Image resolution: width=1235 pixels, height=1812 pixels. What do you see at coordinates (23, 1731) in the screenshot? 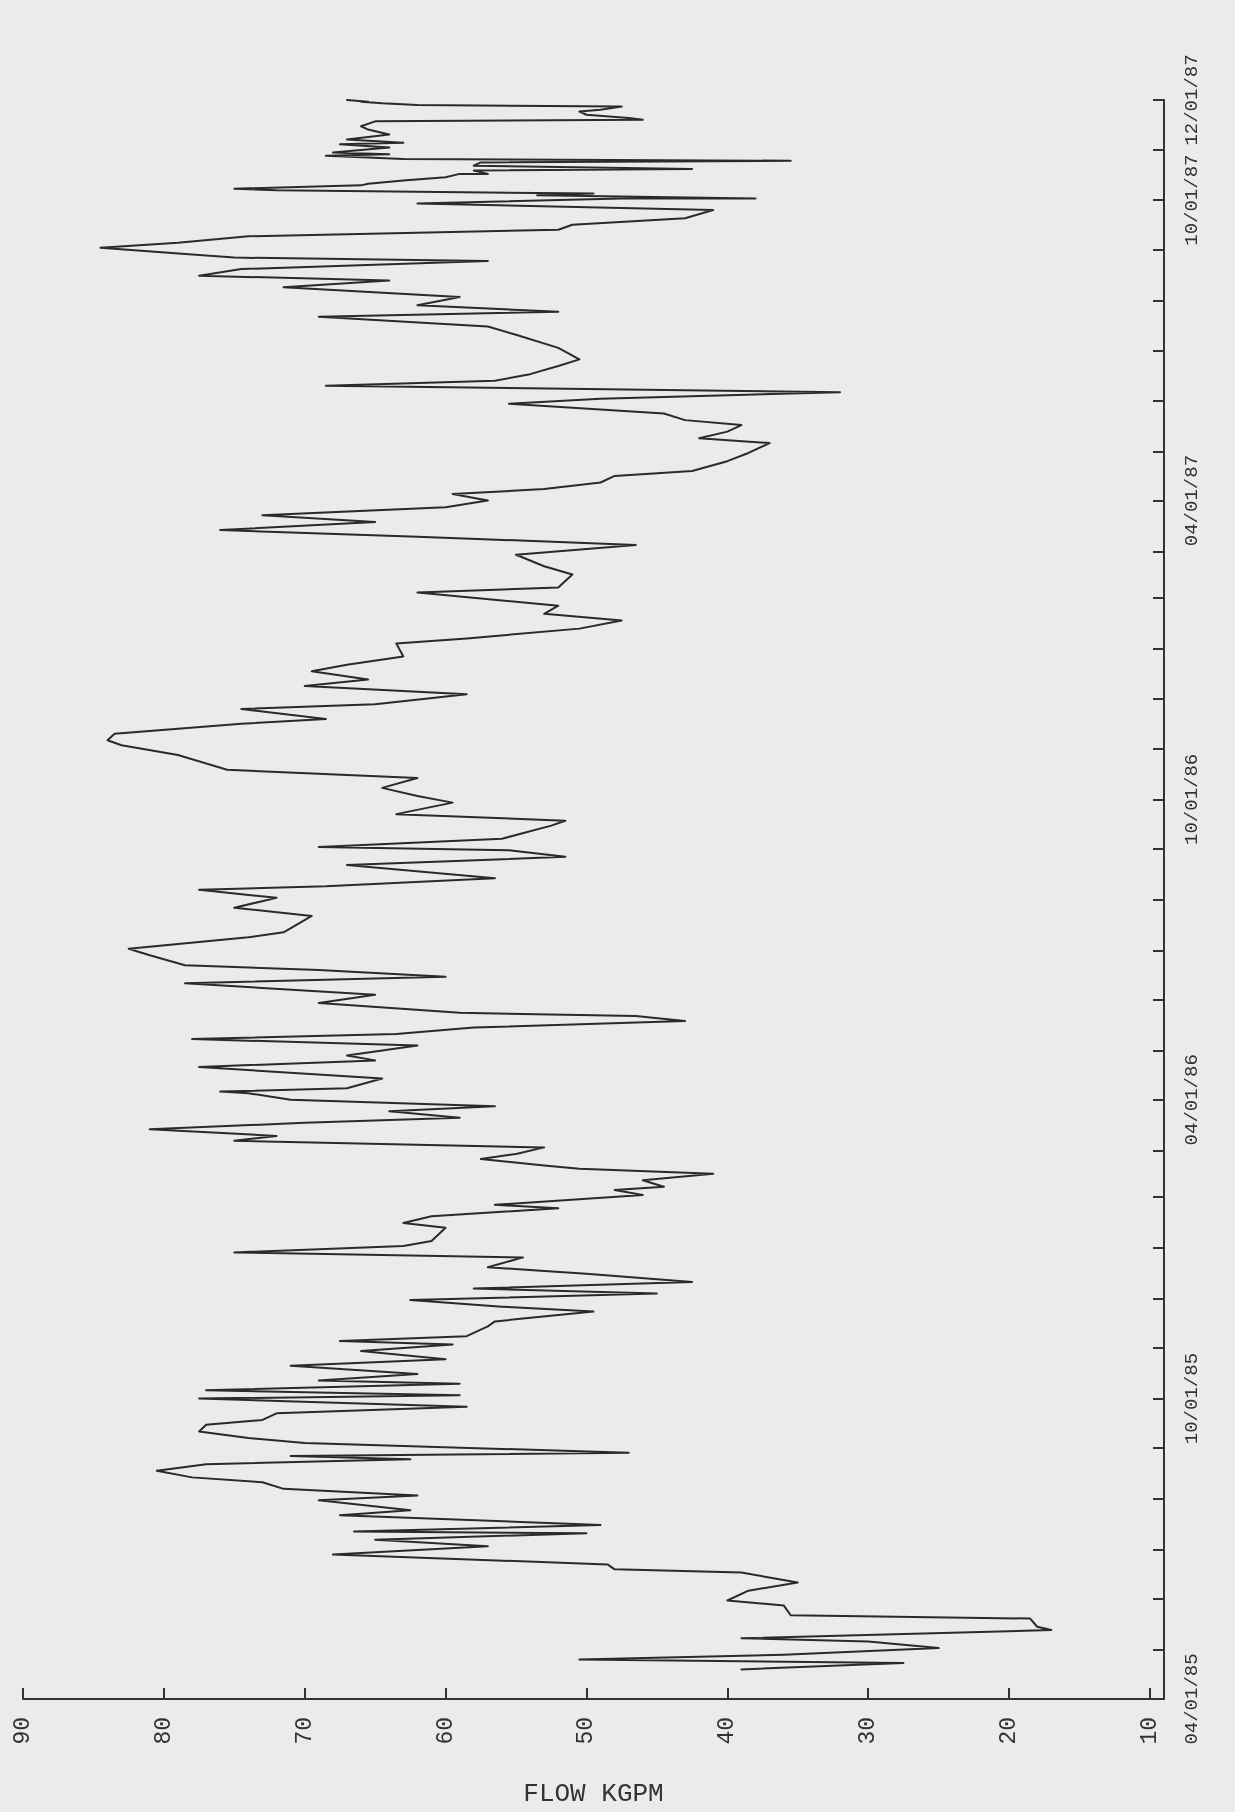
I see `x-tick-label: 90` at bounding box center [23, 1731].